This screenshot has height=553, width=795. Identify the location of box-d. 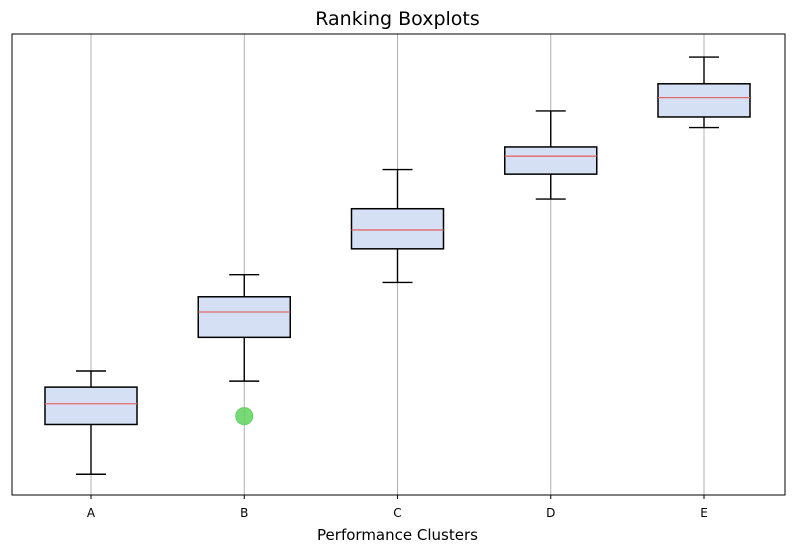
(551, 155).